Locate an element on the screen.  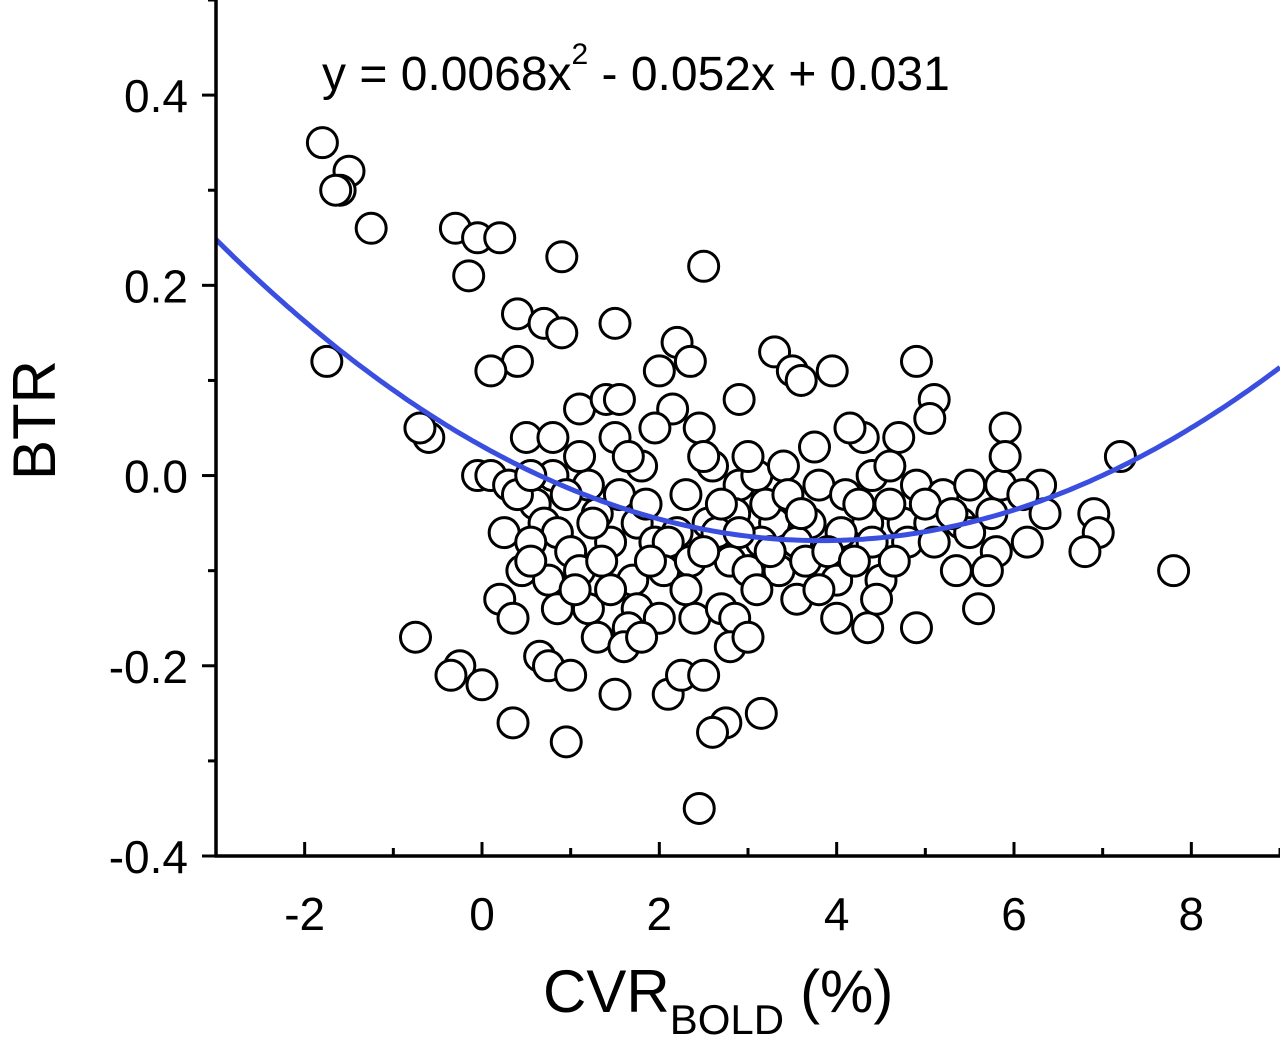
y-tick-label: -0.2 is located at coordinates (148, 667).